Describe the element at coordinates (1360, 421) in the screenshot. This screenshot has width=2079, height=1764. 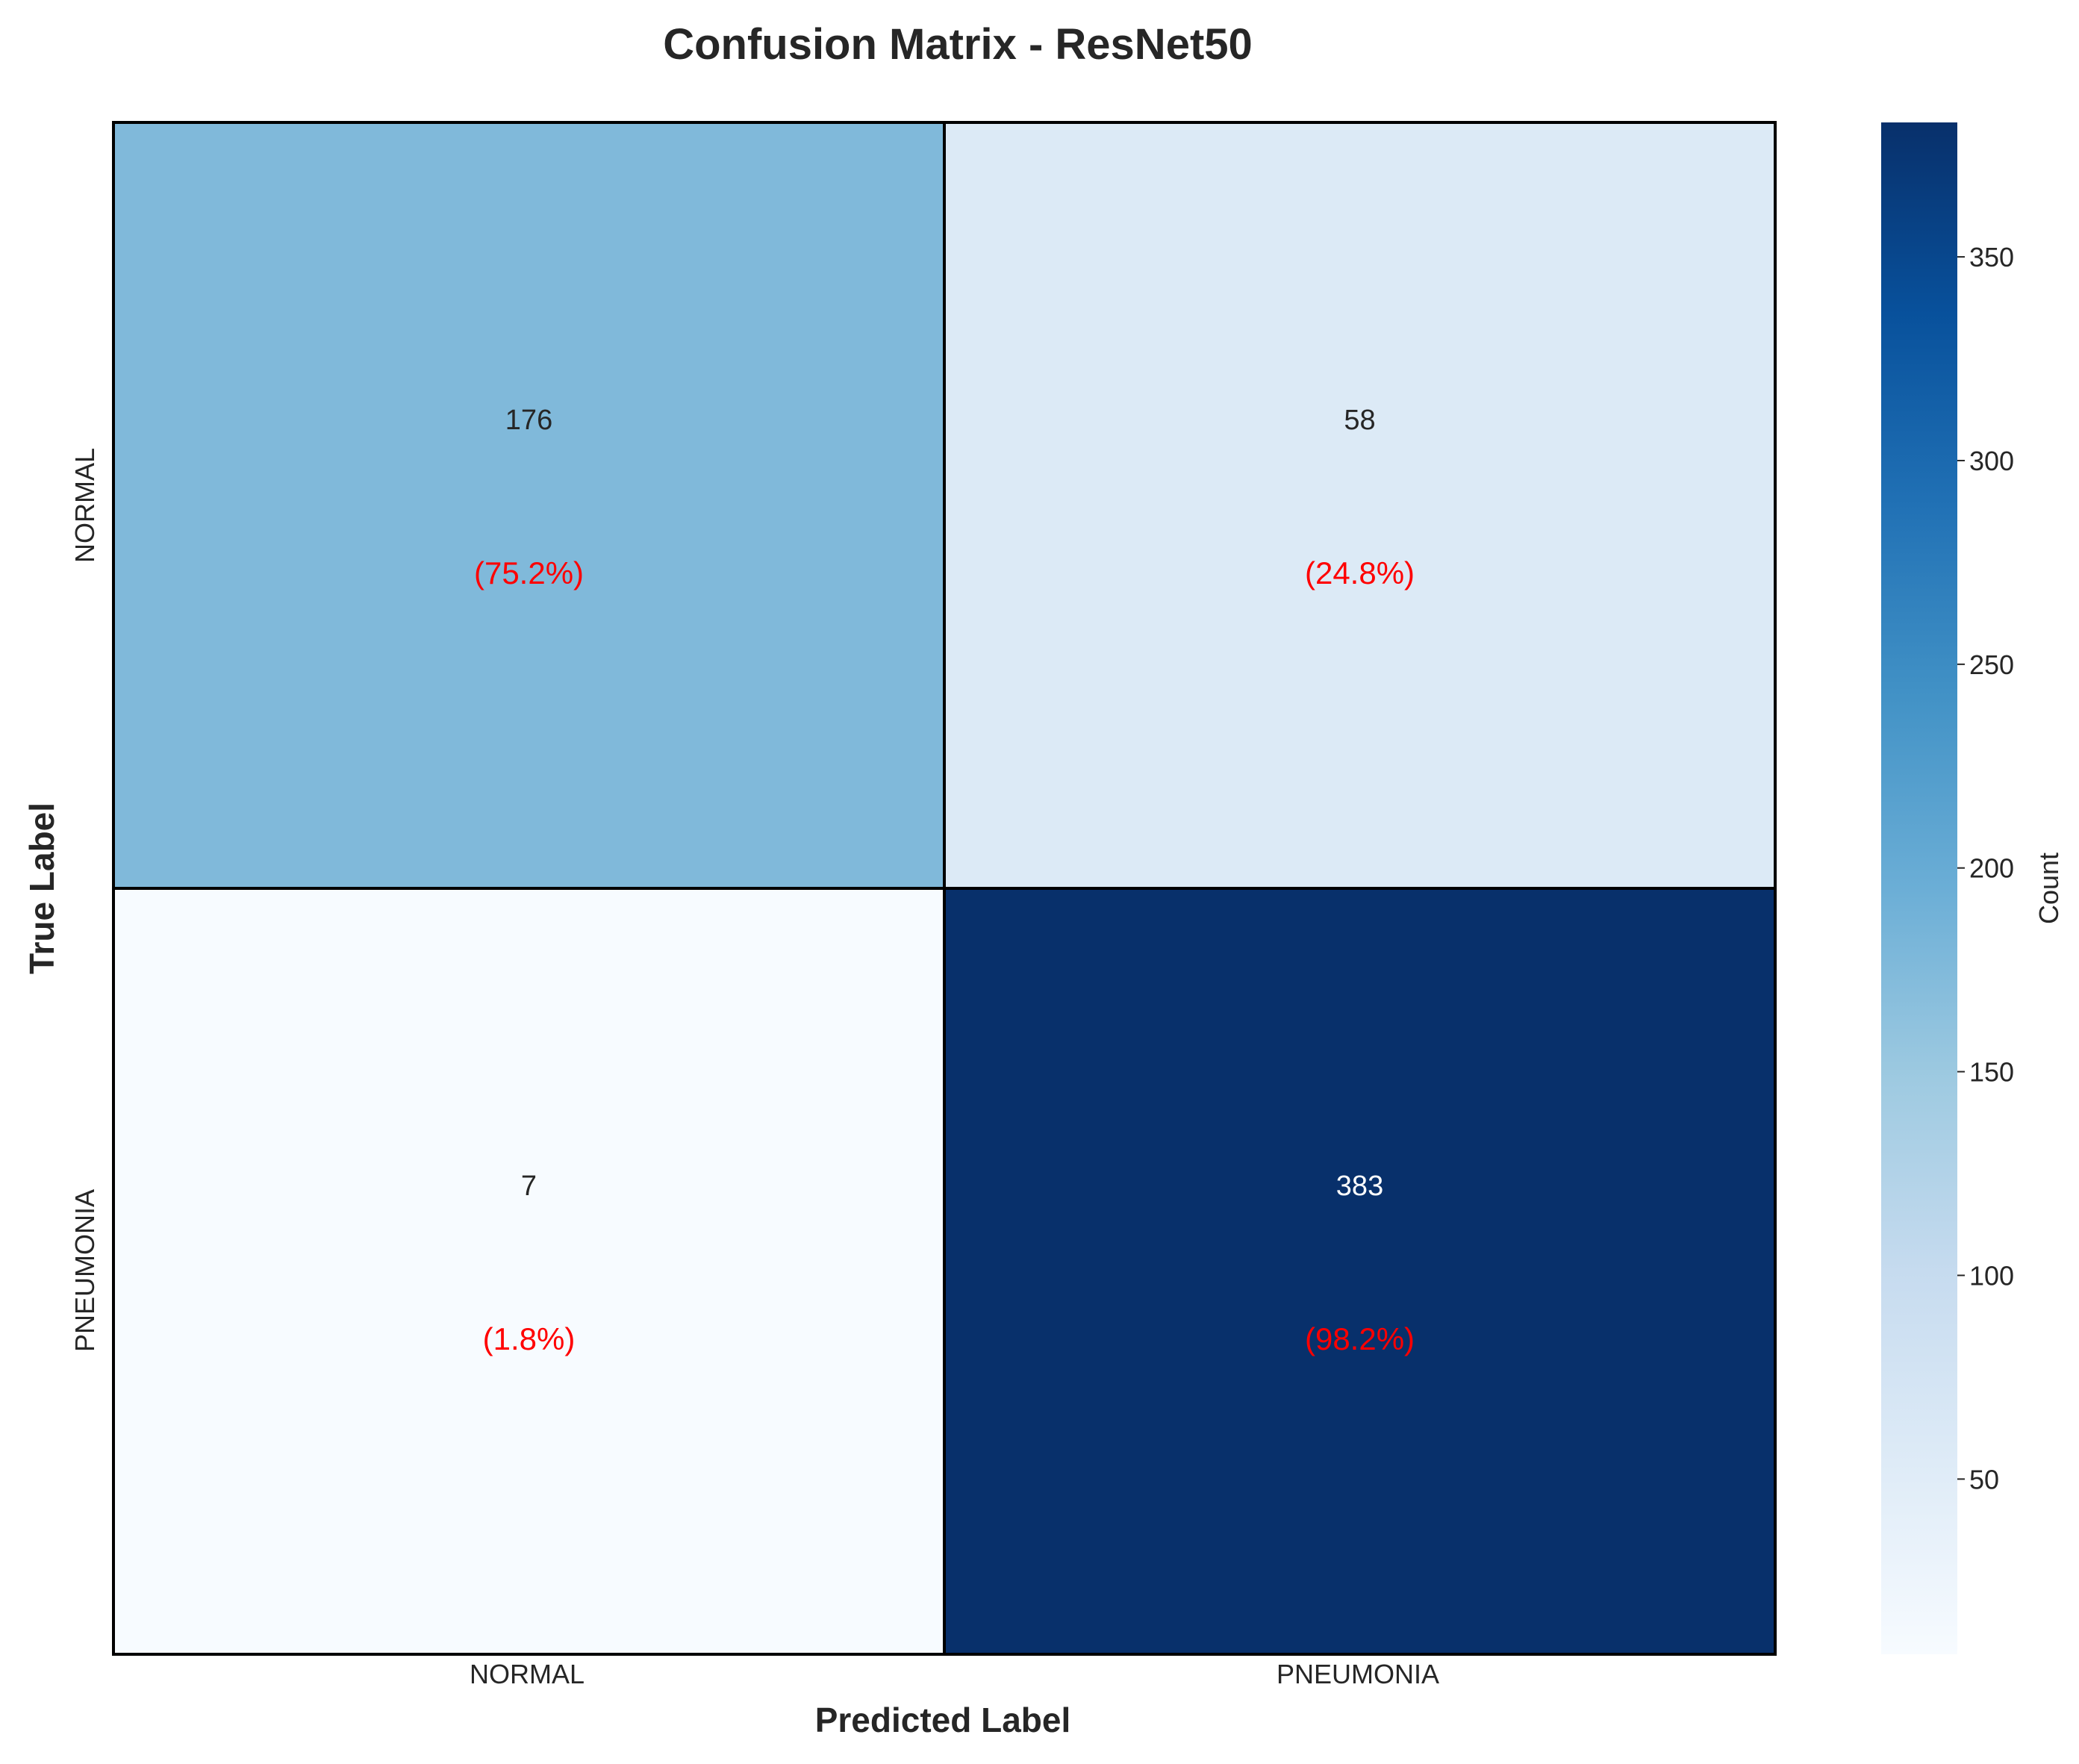
I see `cell-count-label: 58` at that location.